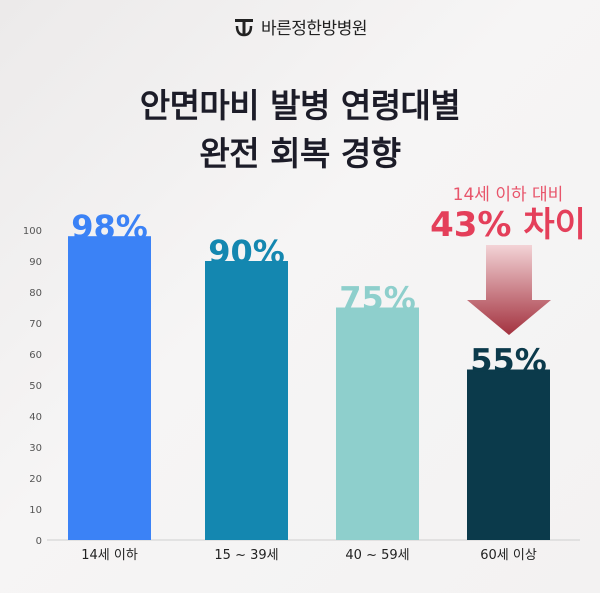 The image size is (600, 593). I want to click on x-tick-label: 14세 이하, so click(109, 555).